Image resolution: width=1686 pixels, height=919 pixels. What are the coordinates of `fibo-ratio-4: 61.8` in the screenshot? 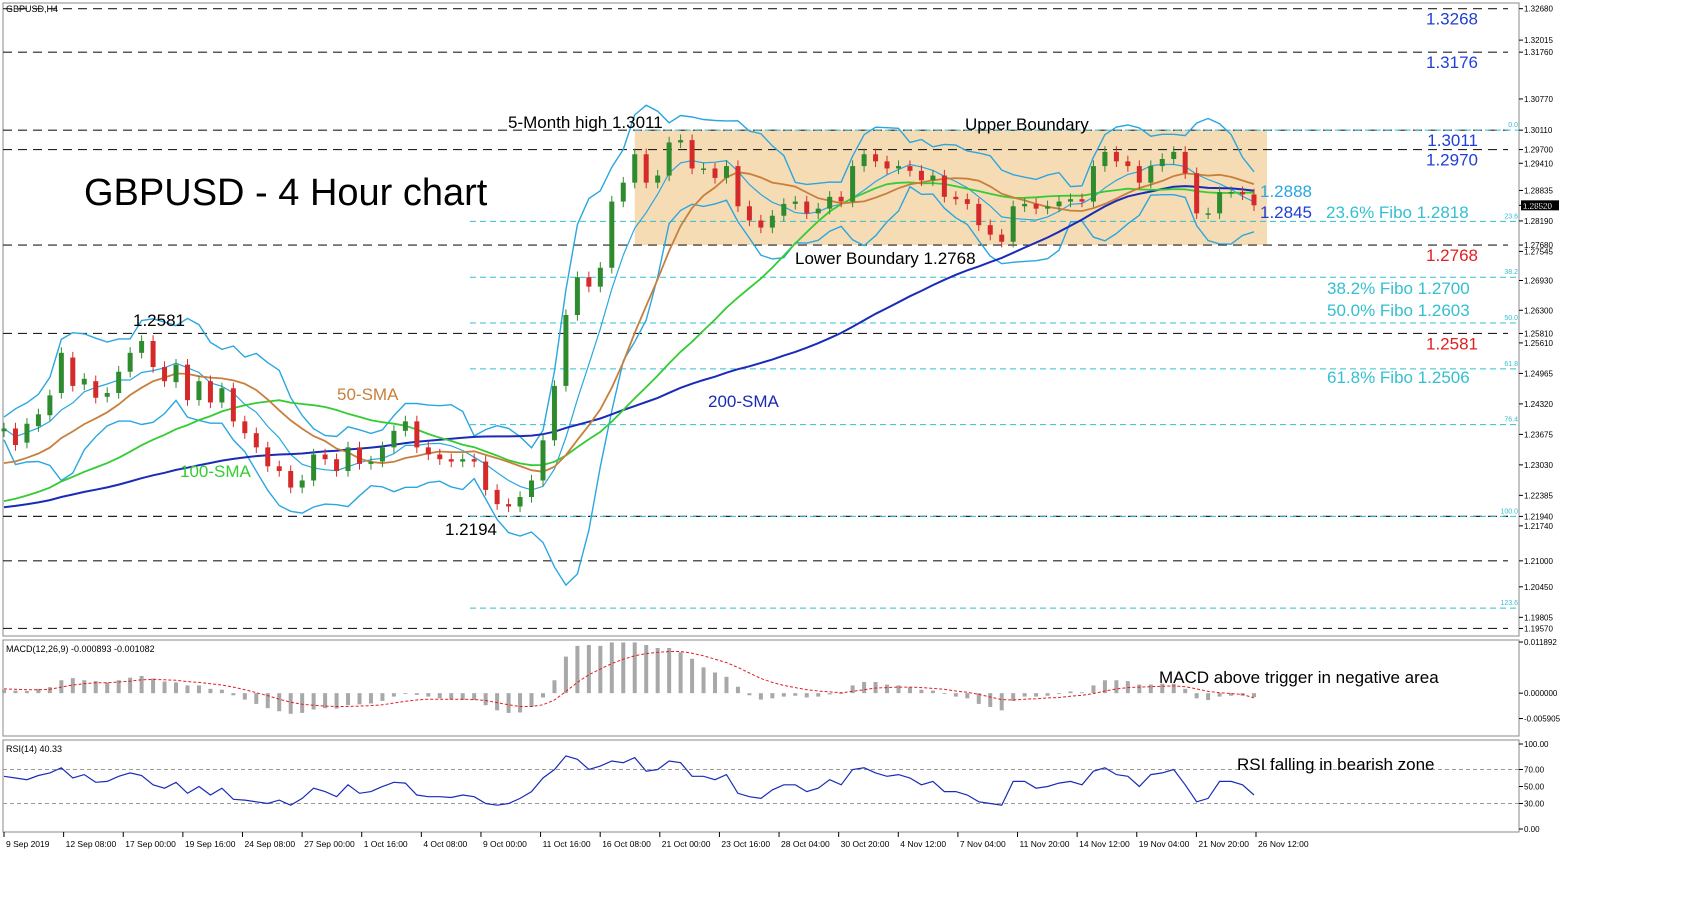 It's located at (1511, 364).